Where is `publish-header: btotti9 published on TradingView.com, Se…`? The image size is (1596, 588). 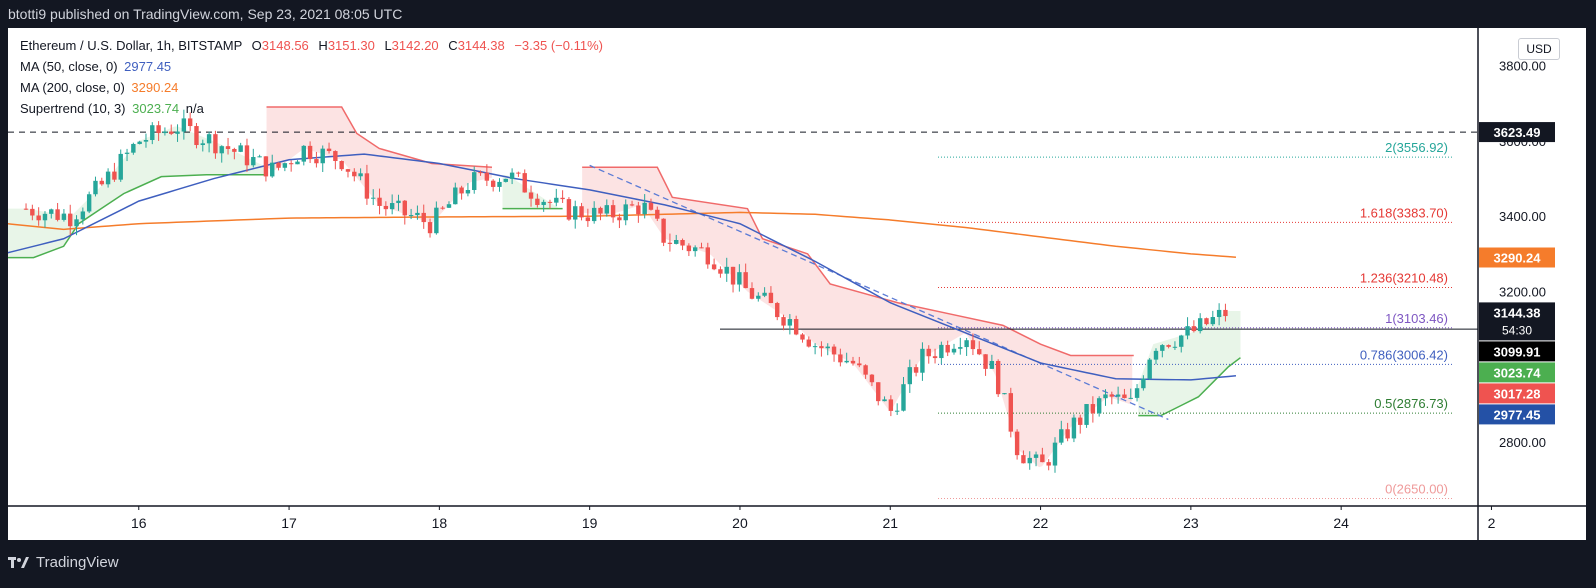 publish-header: btotti9 published on TradingView.com, Se… is located at coordinates (798, 14).